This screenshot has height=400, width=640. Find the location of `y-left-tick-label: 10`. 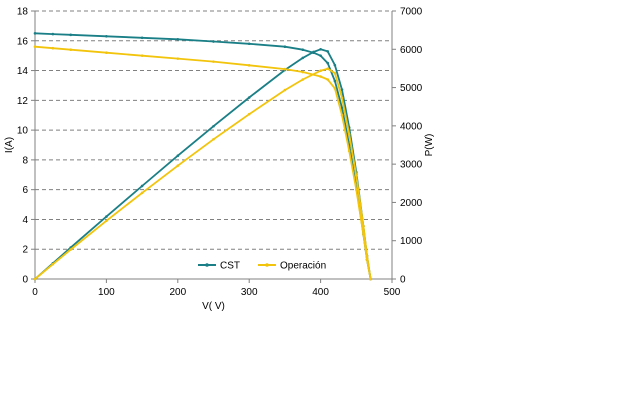

y-left-tick-label: 10 is located at coordinates (23, 131).